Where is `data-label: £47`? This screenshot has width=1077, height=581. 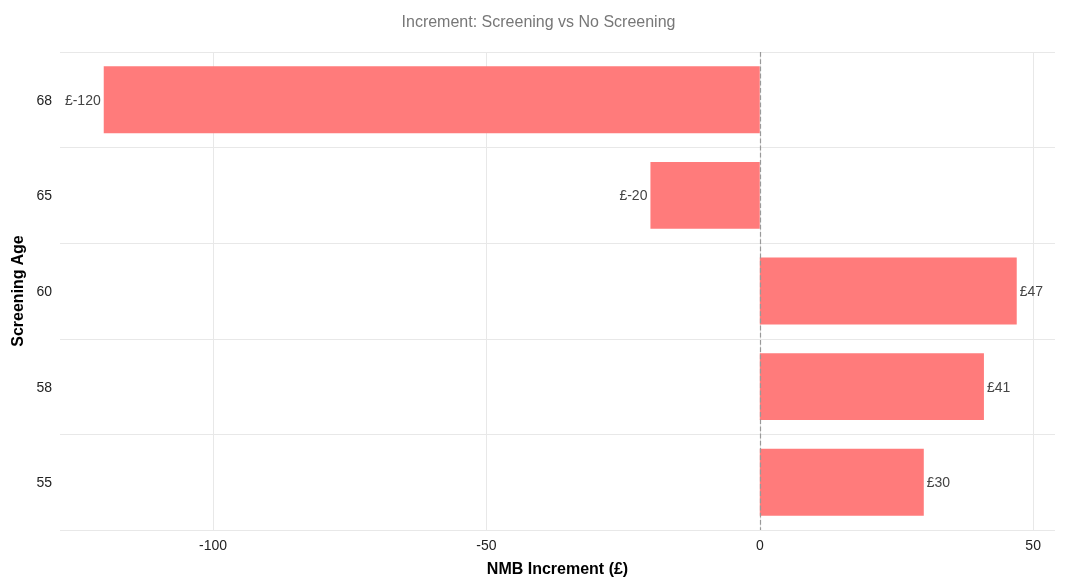
data-label: £47 is located at coordinates (1031, 291).